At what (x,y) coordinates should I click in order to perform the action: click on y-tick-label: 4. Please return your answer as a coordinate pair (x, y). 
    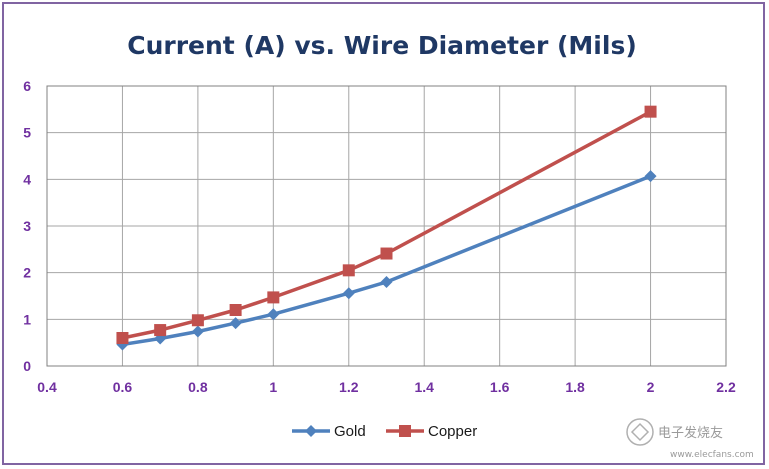
    Looking at the image, I should click on (27, 179).